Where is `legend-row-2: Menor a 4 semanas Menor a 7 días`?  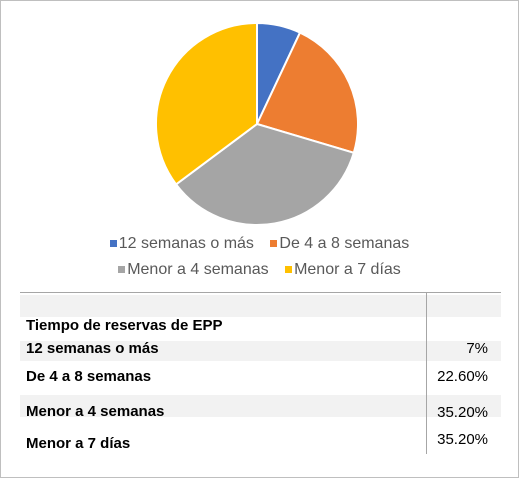
legend-row-2: Menor a 4 semanas Menor a 7 días is located at coordinates (259, 270).